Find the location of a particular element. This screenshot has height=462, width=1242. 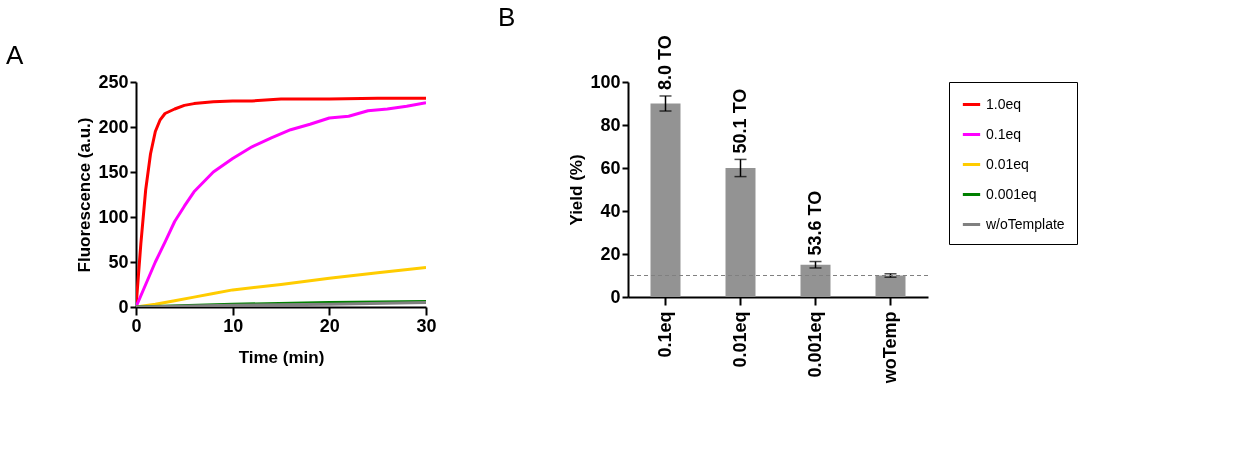

x-axis-title: Time (min) is located at coordinates (281, 357).